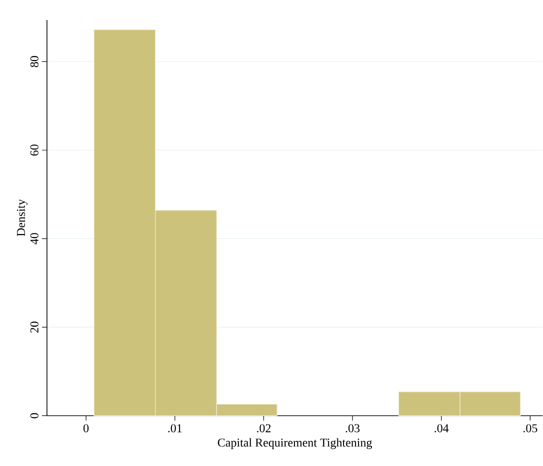  What do you see at coordinates (530, 428) in the screenshot?
I see `x-tick-label: .05` at bounding box center [530, 428].